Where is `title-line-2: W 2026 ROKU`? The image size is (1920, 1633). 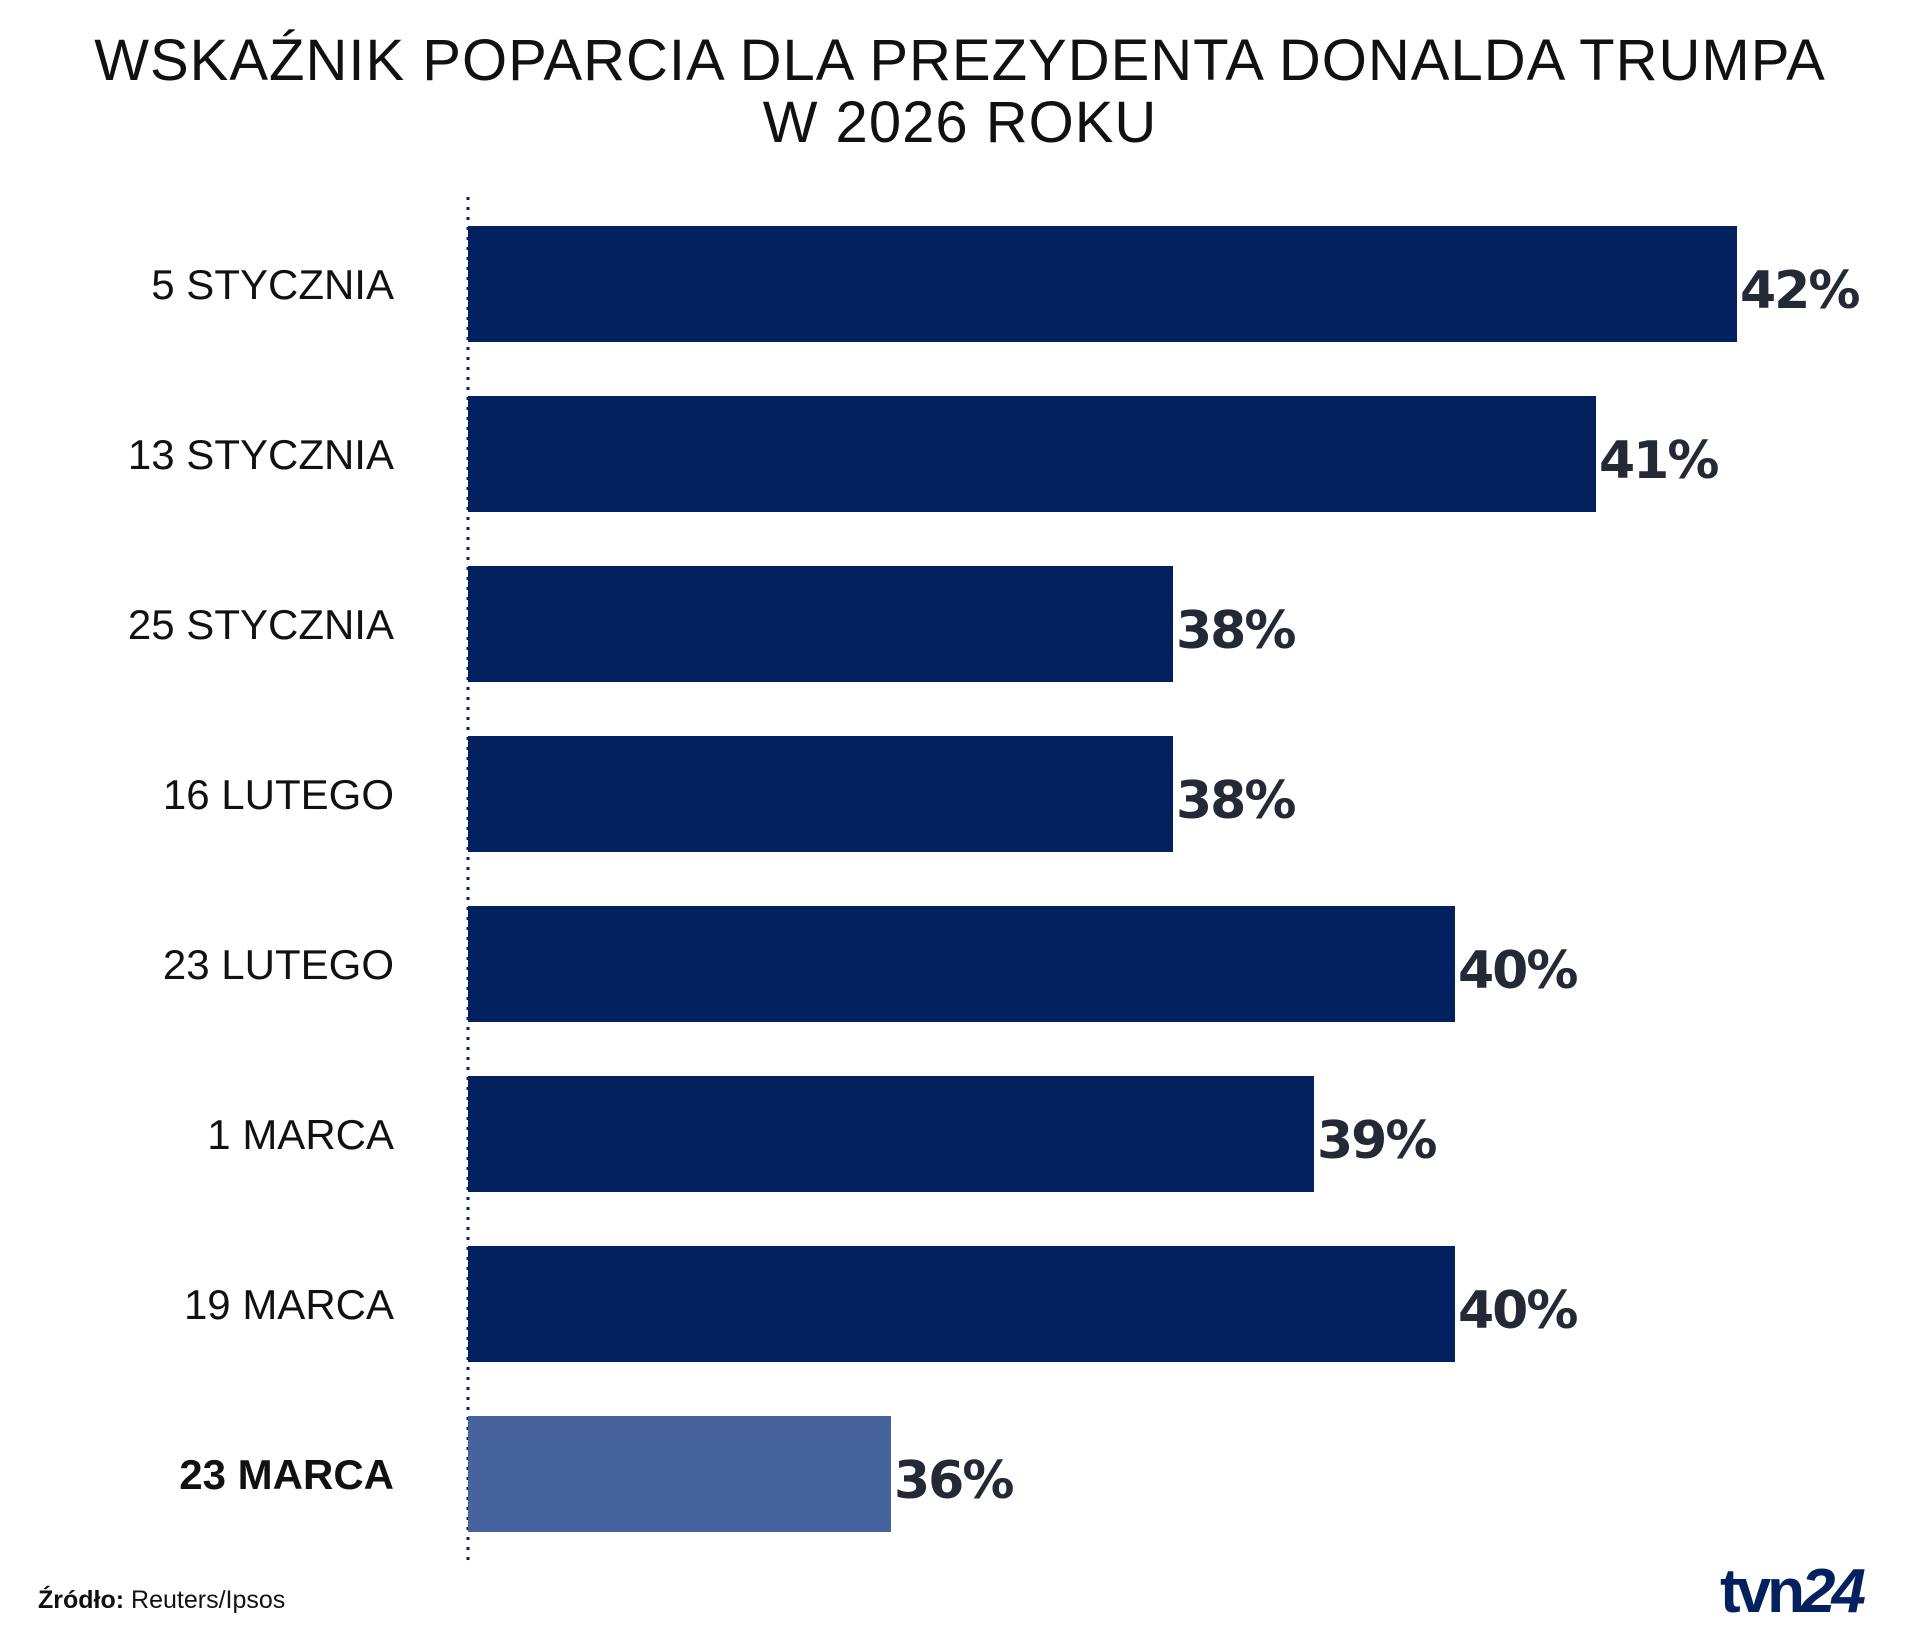
title-line-2: W 2026 ROKU is located at coordinates (960, 122).